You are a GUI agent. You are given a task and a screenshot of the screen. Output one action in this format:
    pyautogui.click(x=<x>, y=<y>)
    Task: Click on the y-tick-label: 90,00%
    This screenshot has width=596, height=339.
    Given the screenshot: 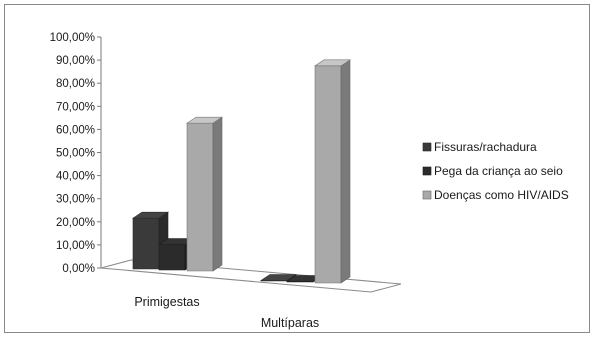 What is the action you would take?
    pyautogui.click(x=75, y=61)
    